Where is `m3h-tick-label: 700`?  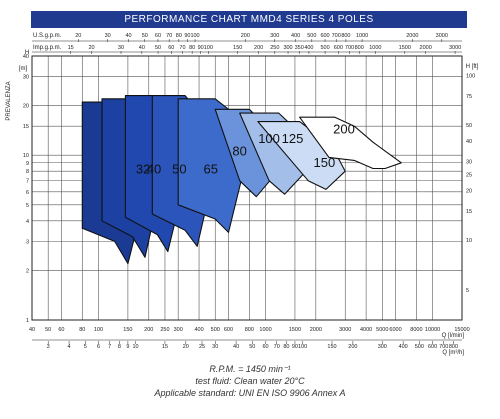
m3h-tick-label: 700 is located at coordinates (443, 347).